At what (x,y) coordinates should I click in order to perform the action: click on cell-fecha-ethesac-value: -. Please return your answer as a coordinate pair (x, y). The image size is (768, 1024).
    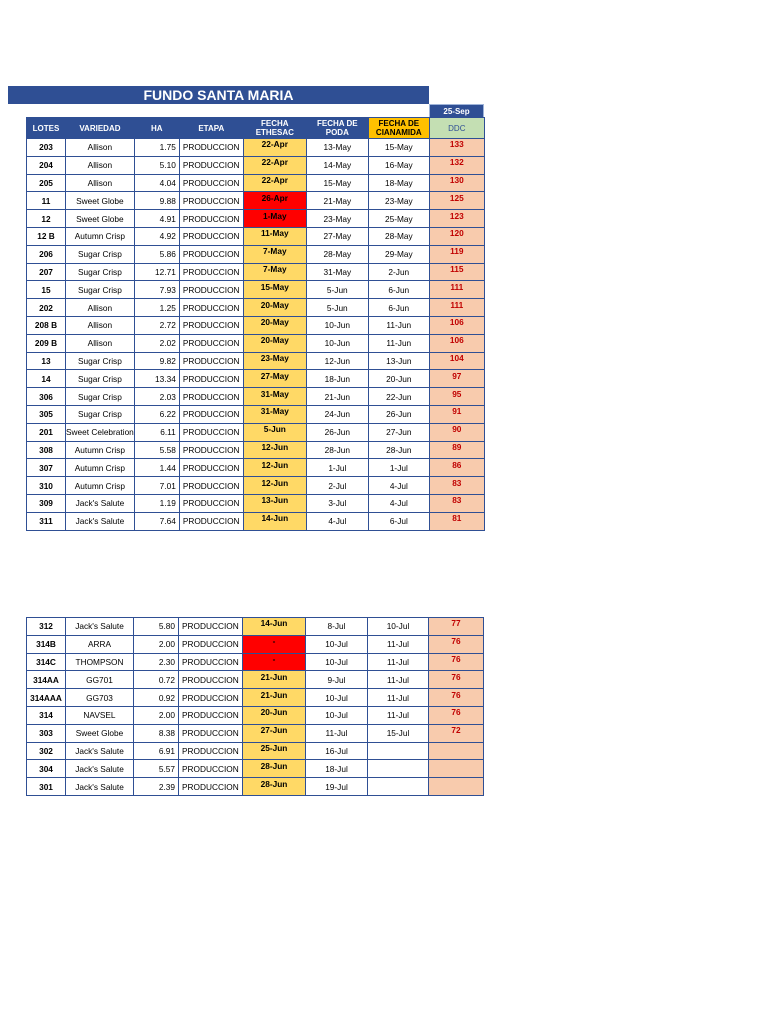
    Looking at the image, I should click on (274, 641).